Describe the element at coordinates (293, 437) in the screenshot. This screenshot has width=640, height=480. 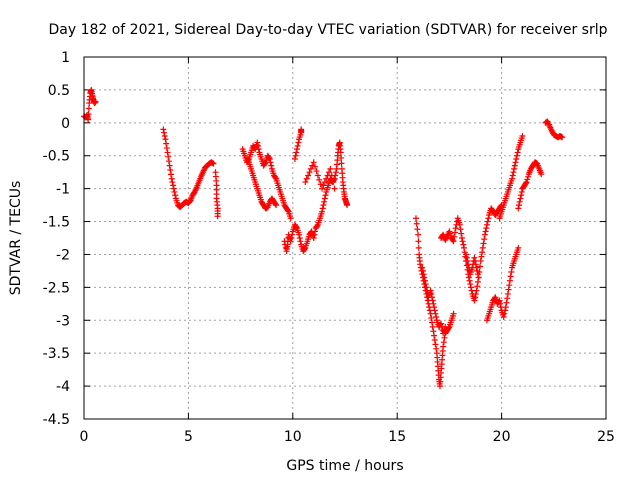
I see `x-tick-label: 10` at that location.